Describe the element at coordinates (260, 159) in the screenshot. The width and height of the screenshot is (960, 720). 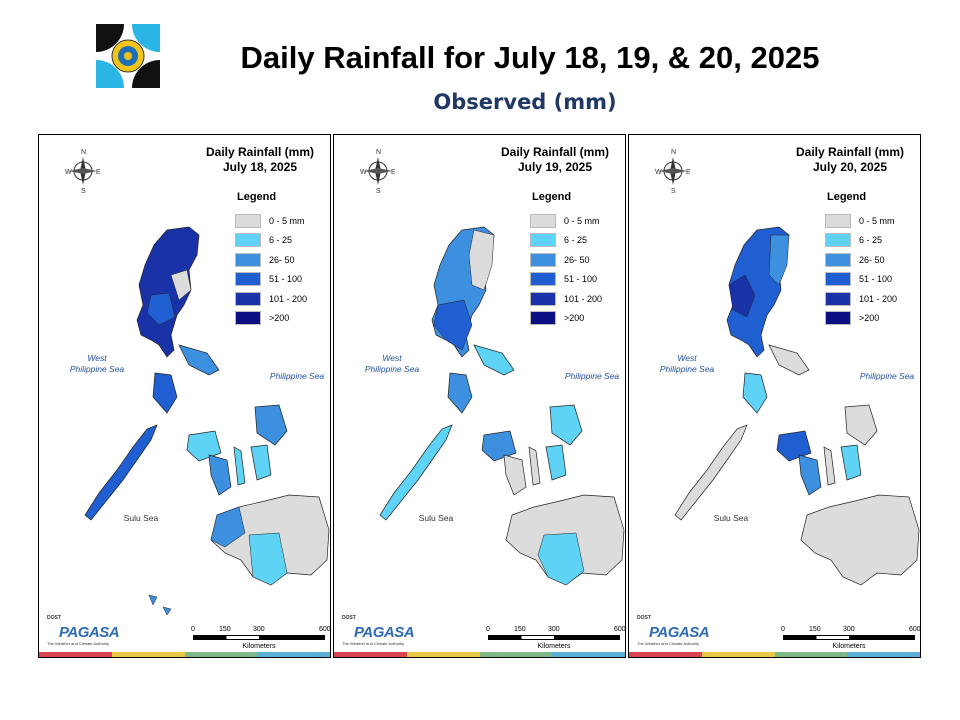
I see `panel-title: Daily Rainfall (mm) July 18, 2025` at that location.